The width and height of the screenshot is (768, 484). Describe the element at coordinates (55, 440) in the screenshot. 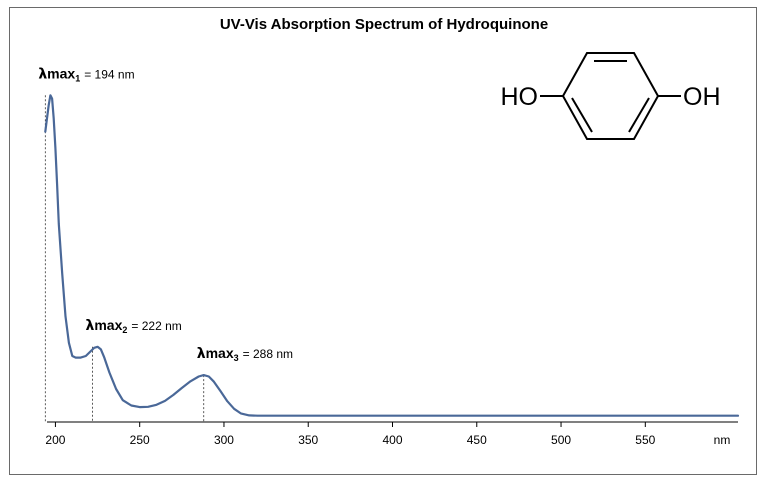

I see `x-tick-label: 200` at that location.